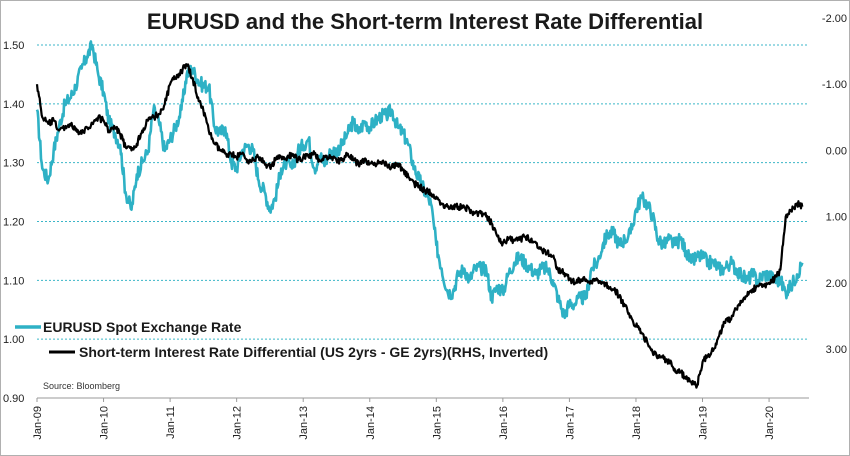 This screenshot has height=456, width=850. I want to click on x-tick-label: Jan-14, so click(371, 423).